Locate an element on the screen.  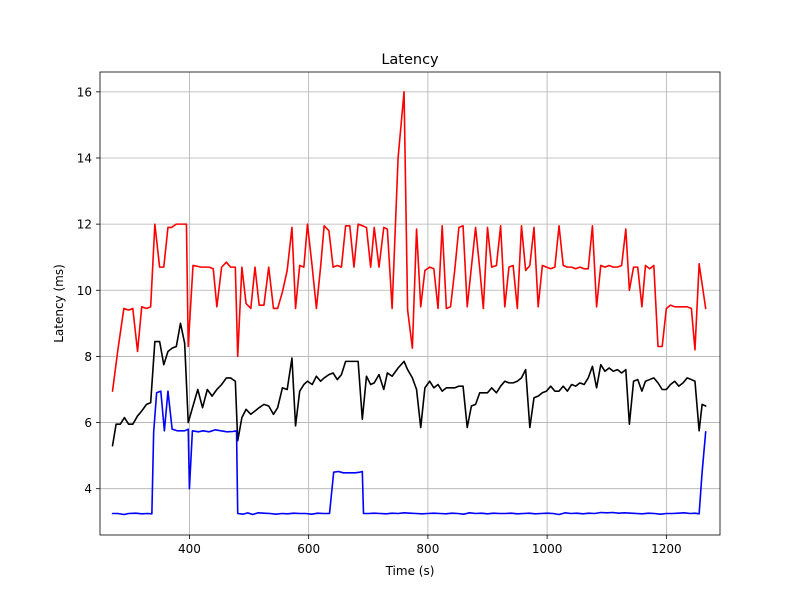
y-tick-label: 16 is located at coordinates (84, 92).